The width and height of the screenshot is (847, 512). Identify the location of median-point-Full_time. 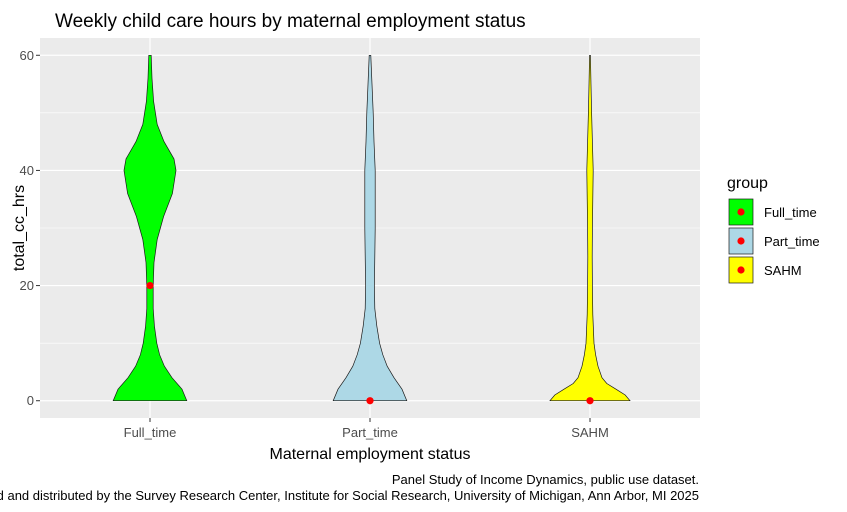
(150, 285).